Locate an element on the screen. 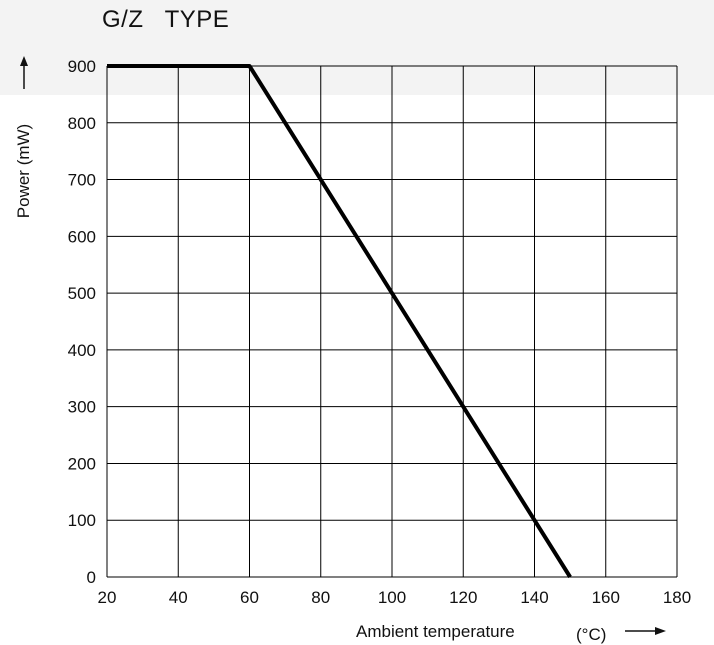  y-axis-title: Power (mW) is located at coordinates (23, 137).